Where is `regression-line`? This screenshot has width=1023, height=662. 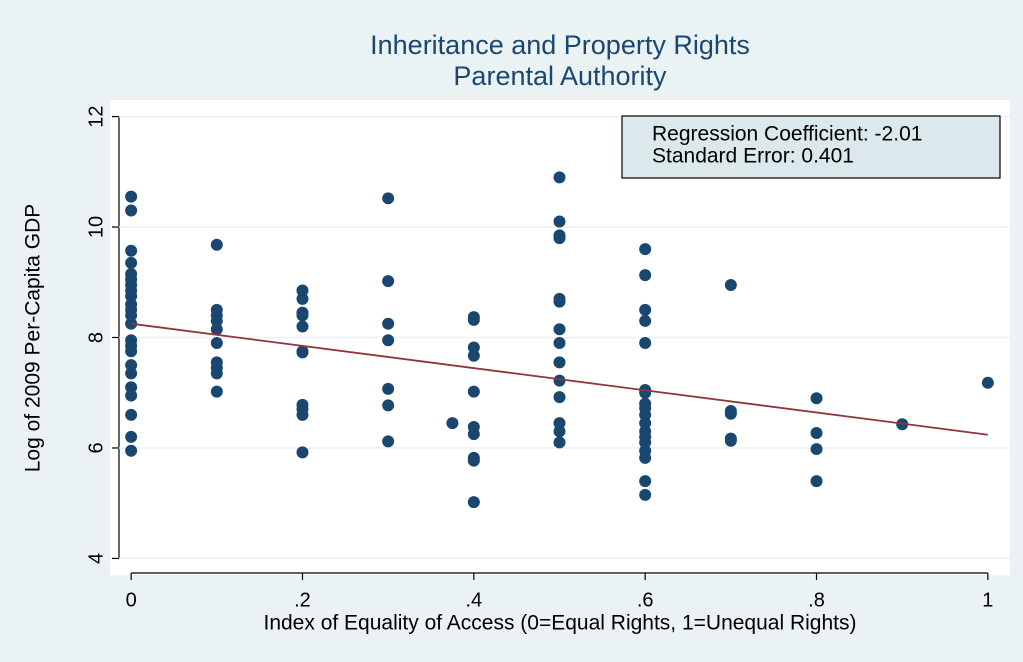 regression-line is located at coordinates (559, 379).